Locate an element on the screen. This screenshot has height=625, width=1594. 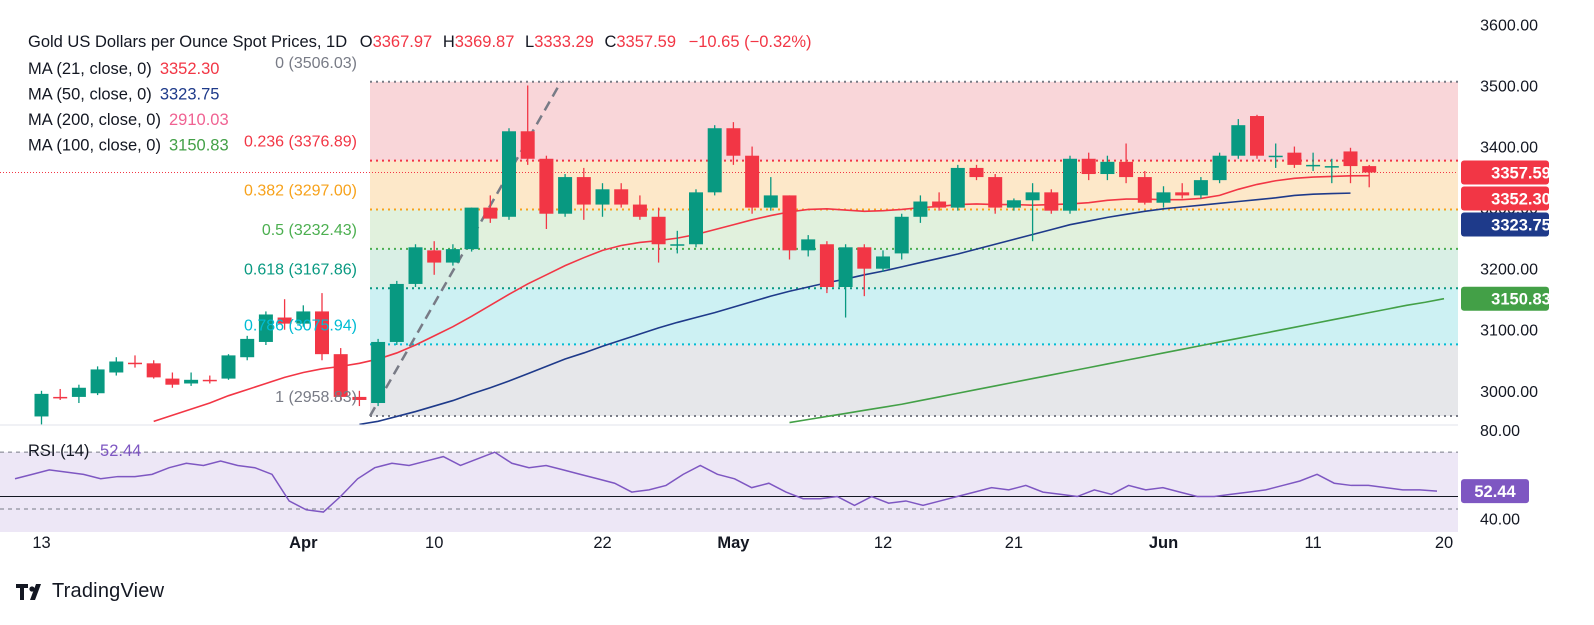
time-tick-label: 10 is located at coordinates (434, 543).